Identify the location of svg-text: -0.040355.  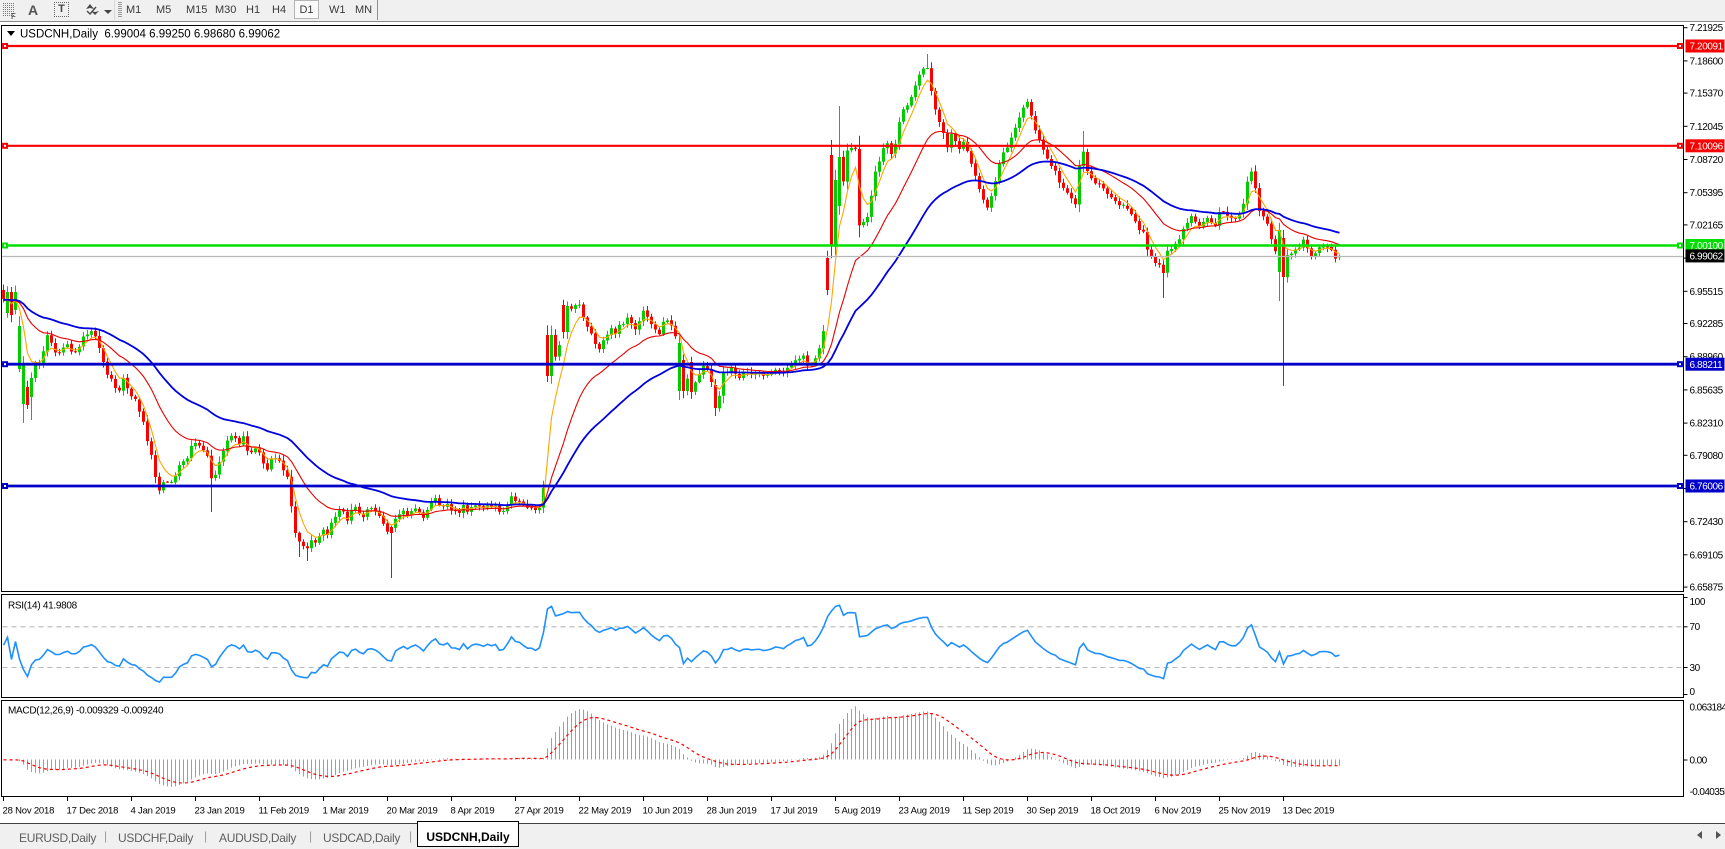
(1707, 792).